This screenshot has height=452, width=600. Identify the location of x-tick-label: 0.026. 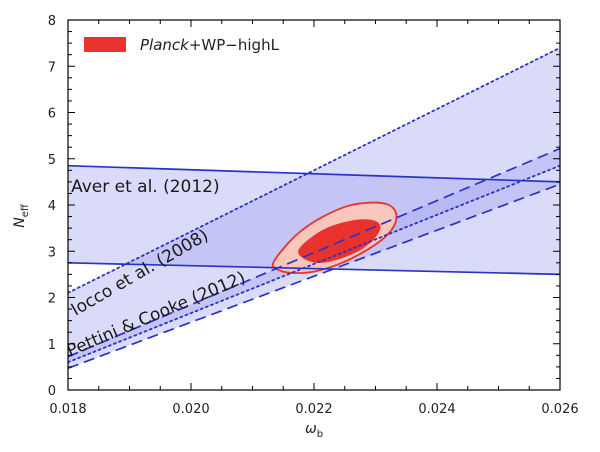
(559, 409).